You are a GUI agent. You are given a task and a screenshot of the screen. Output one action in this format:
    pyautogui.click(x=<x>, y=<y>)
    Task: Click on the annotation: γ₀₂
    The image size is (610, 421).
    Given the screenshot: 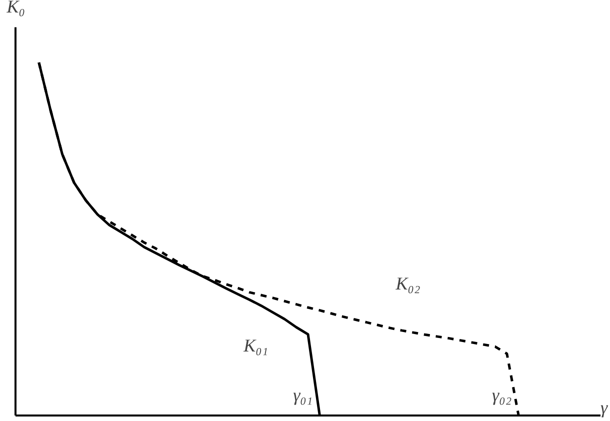 What is the action you would take?
    pyautogui.click(x=502, y=394)
    